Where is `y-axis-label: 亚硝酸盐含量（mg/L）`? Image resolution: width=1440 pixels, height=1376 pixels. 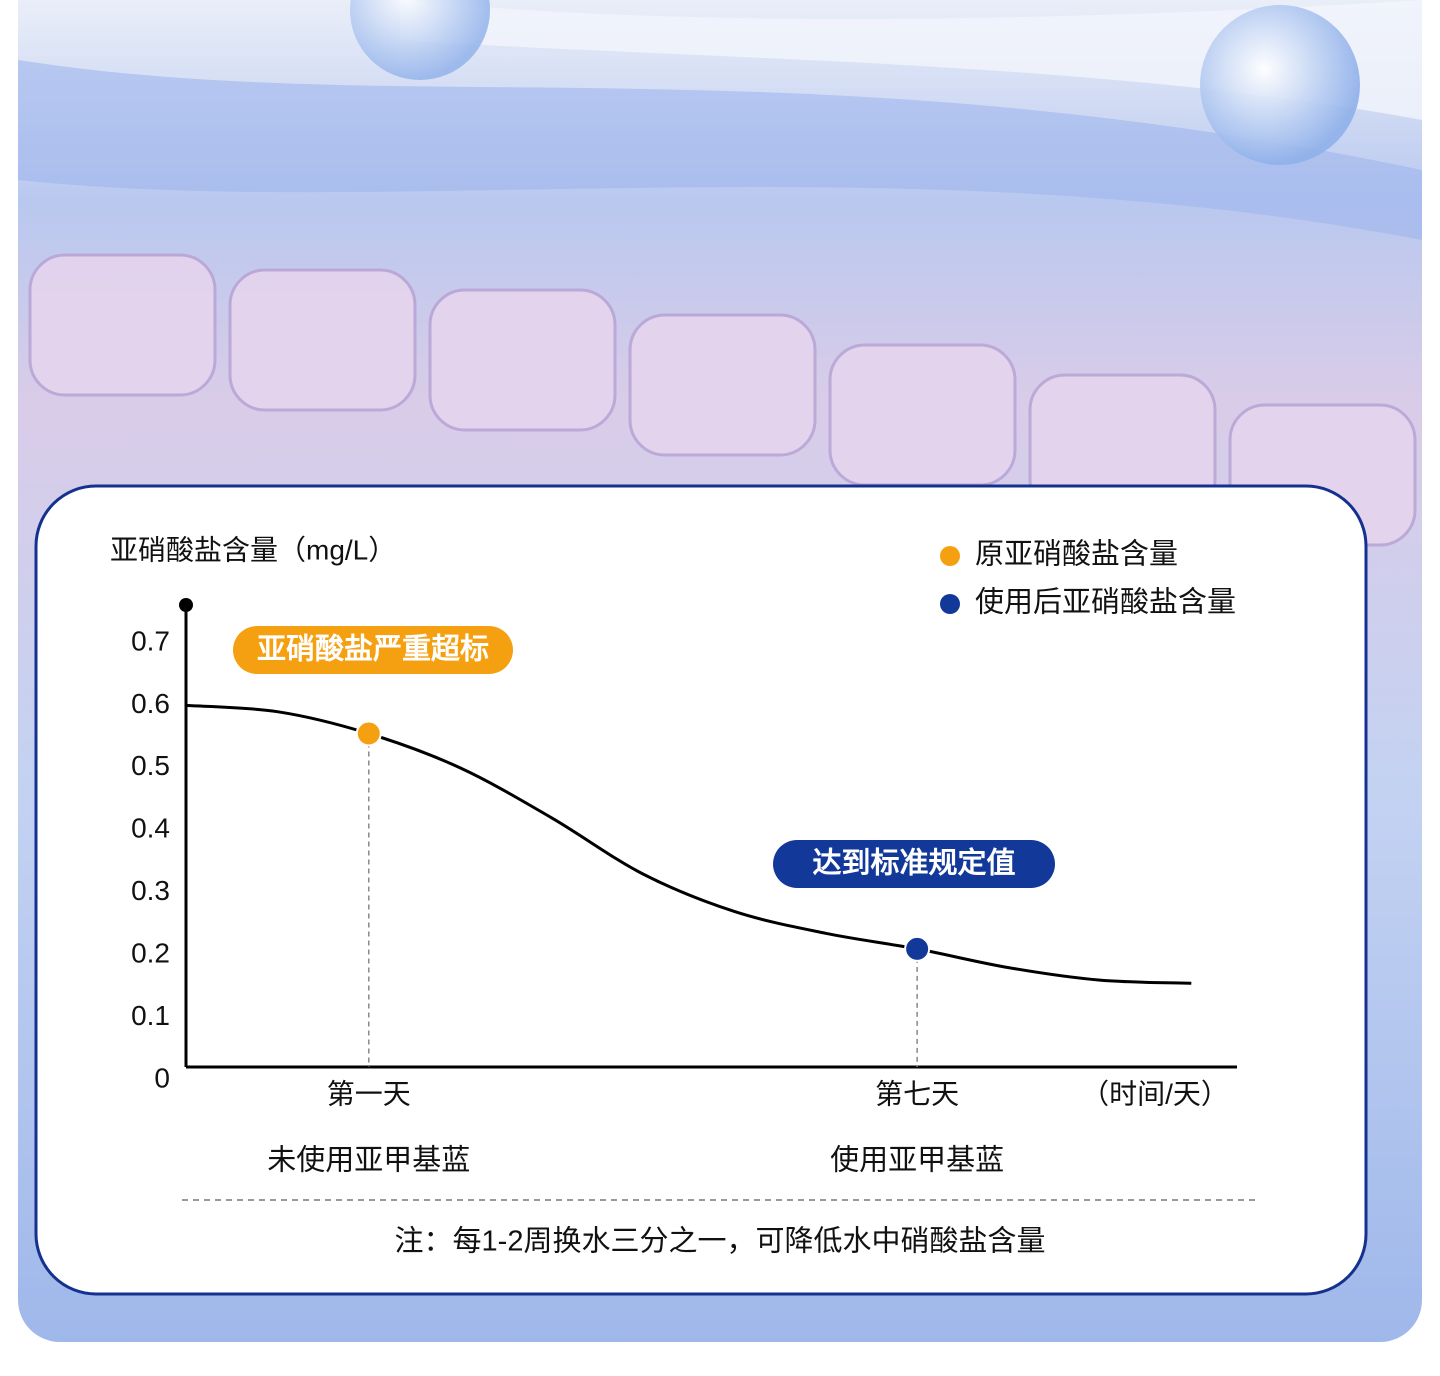
y-axis-label: 亚硝酸盐含量（mg/L） is located at coordinates (253, 549).